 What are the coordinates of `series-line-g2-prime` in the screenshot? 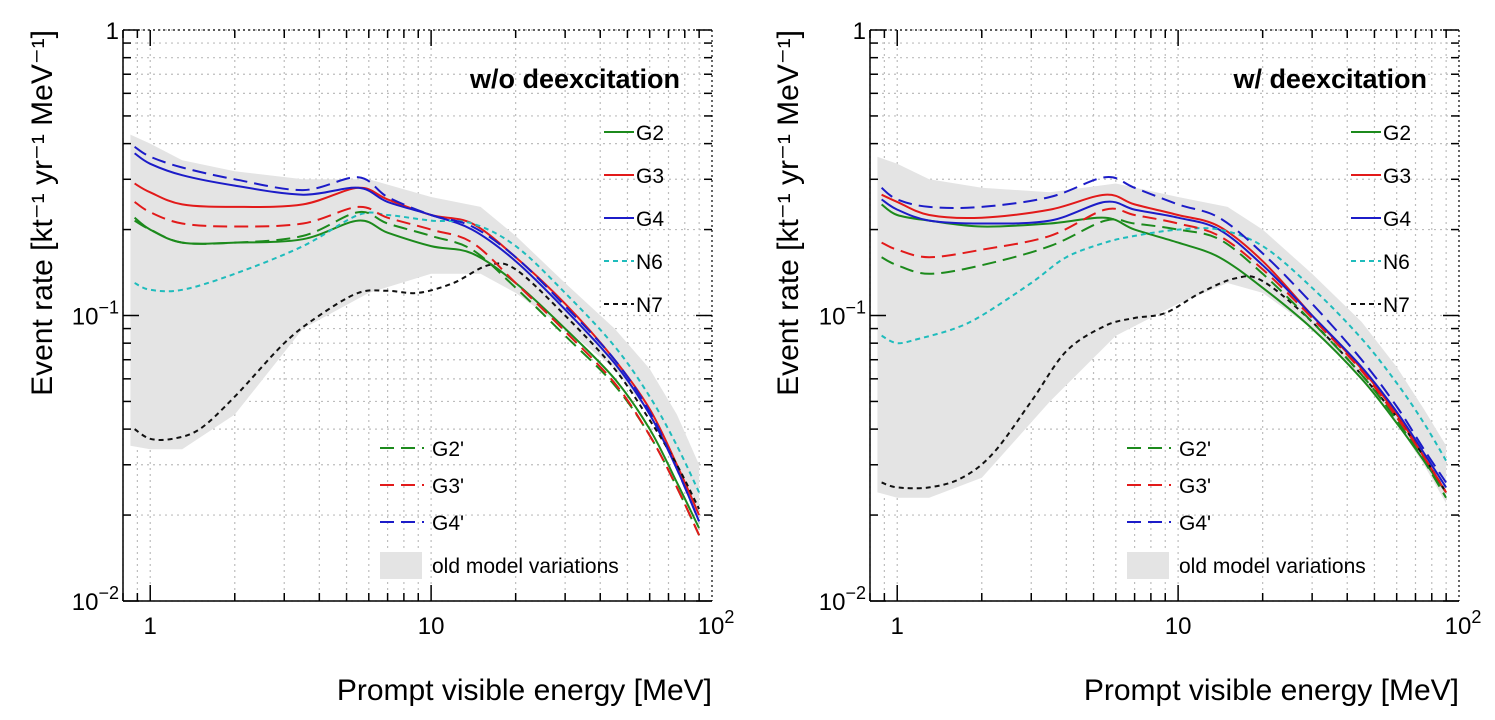 It's located at (1164, 358).